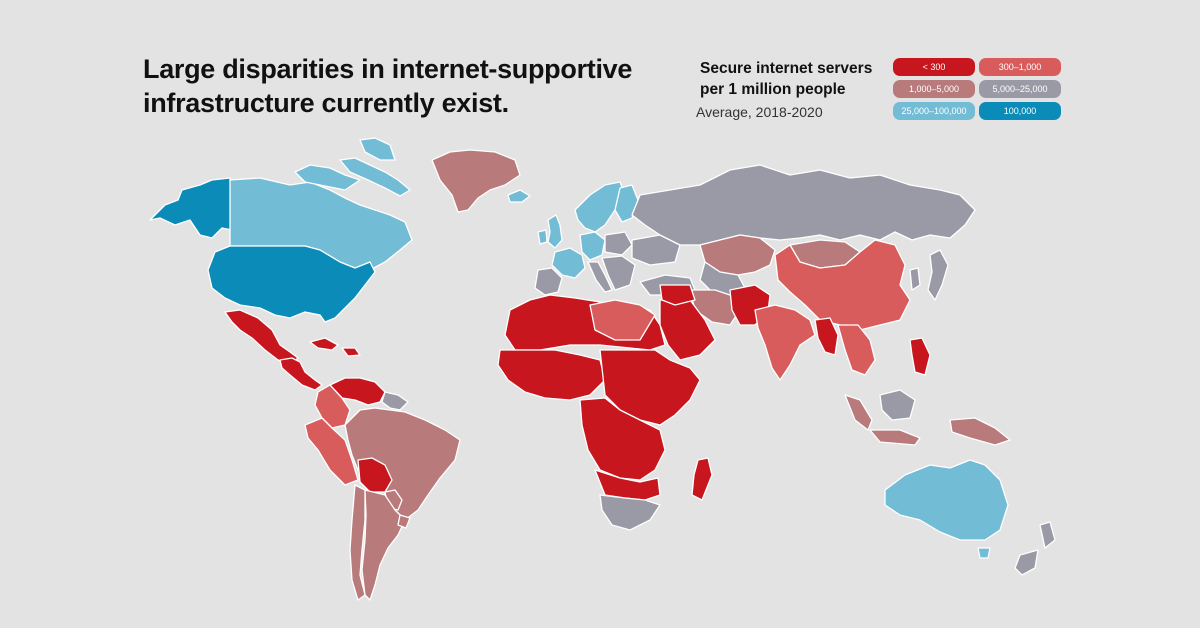 This screenshot has height=628, width=1200. I want to click on legend-swatch-25000-100000: 25,000–100,000, so click(934, 111).